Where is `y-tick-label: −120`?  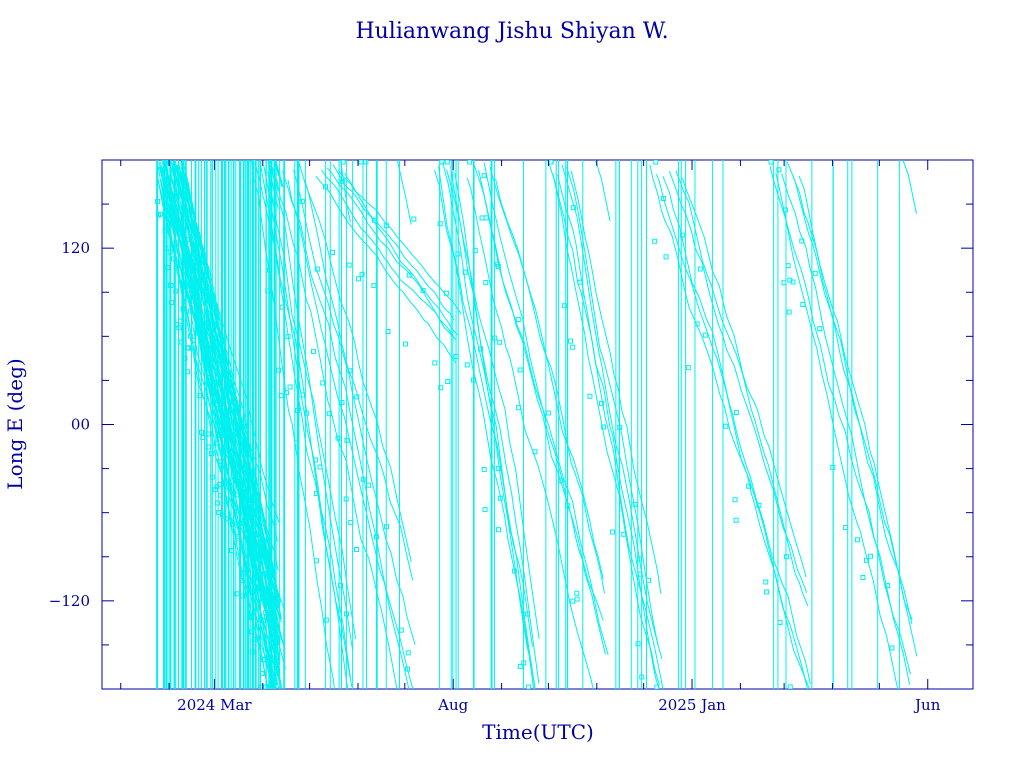
y-tick-label: −120 is located at coordinates (69, 601).